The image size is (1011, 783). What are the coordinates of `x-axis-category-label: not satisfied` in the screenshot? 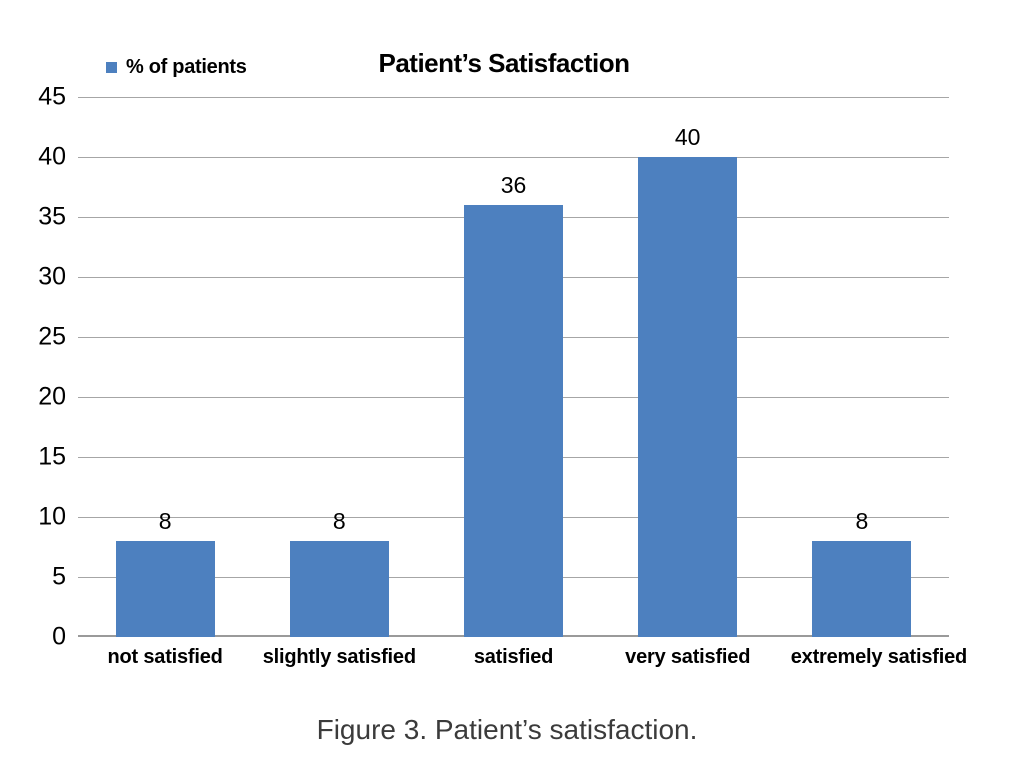 It's located at (165, 657).